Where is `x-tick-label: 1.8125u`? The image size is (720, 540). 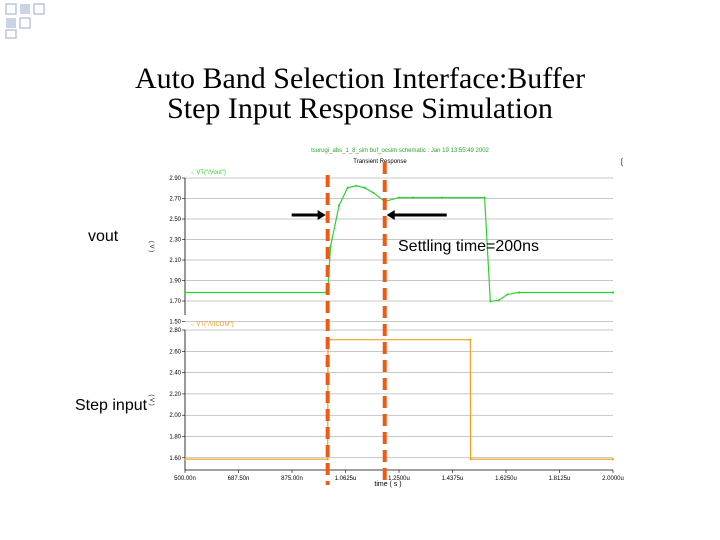
x-tick-label: 1.8125u is located at coordinates (560, 479).